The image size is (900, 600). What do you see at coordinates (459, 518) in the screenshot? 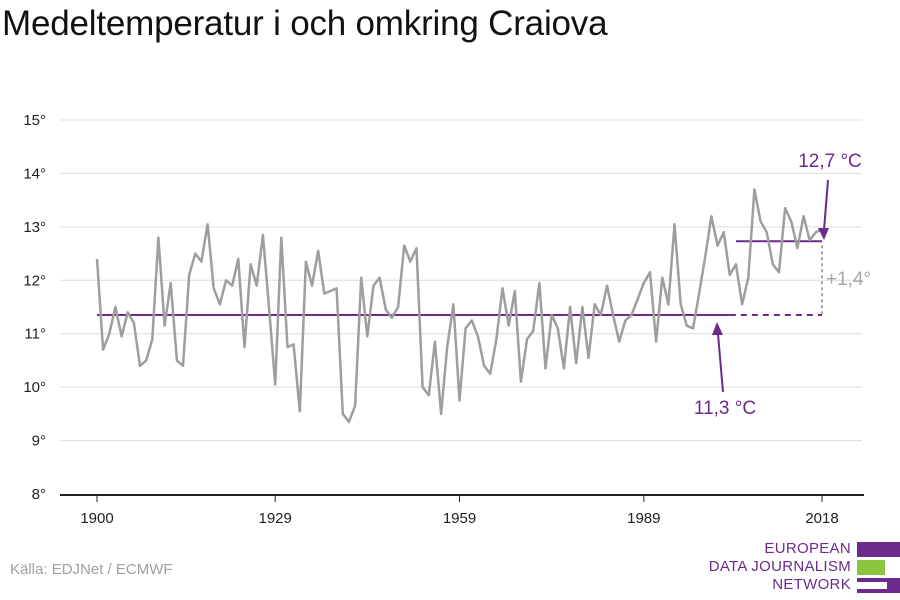
I see `x-tick-label: 1959` at bounding box center [459, 518].